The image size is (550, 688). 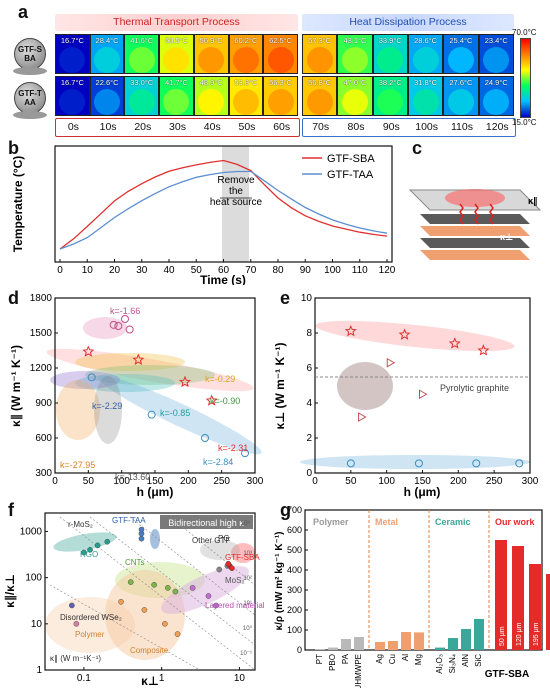 I want to click on f-label: Disordered WSe₂, so click(x=91, y=617).